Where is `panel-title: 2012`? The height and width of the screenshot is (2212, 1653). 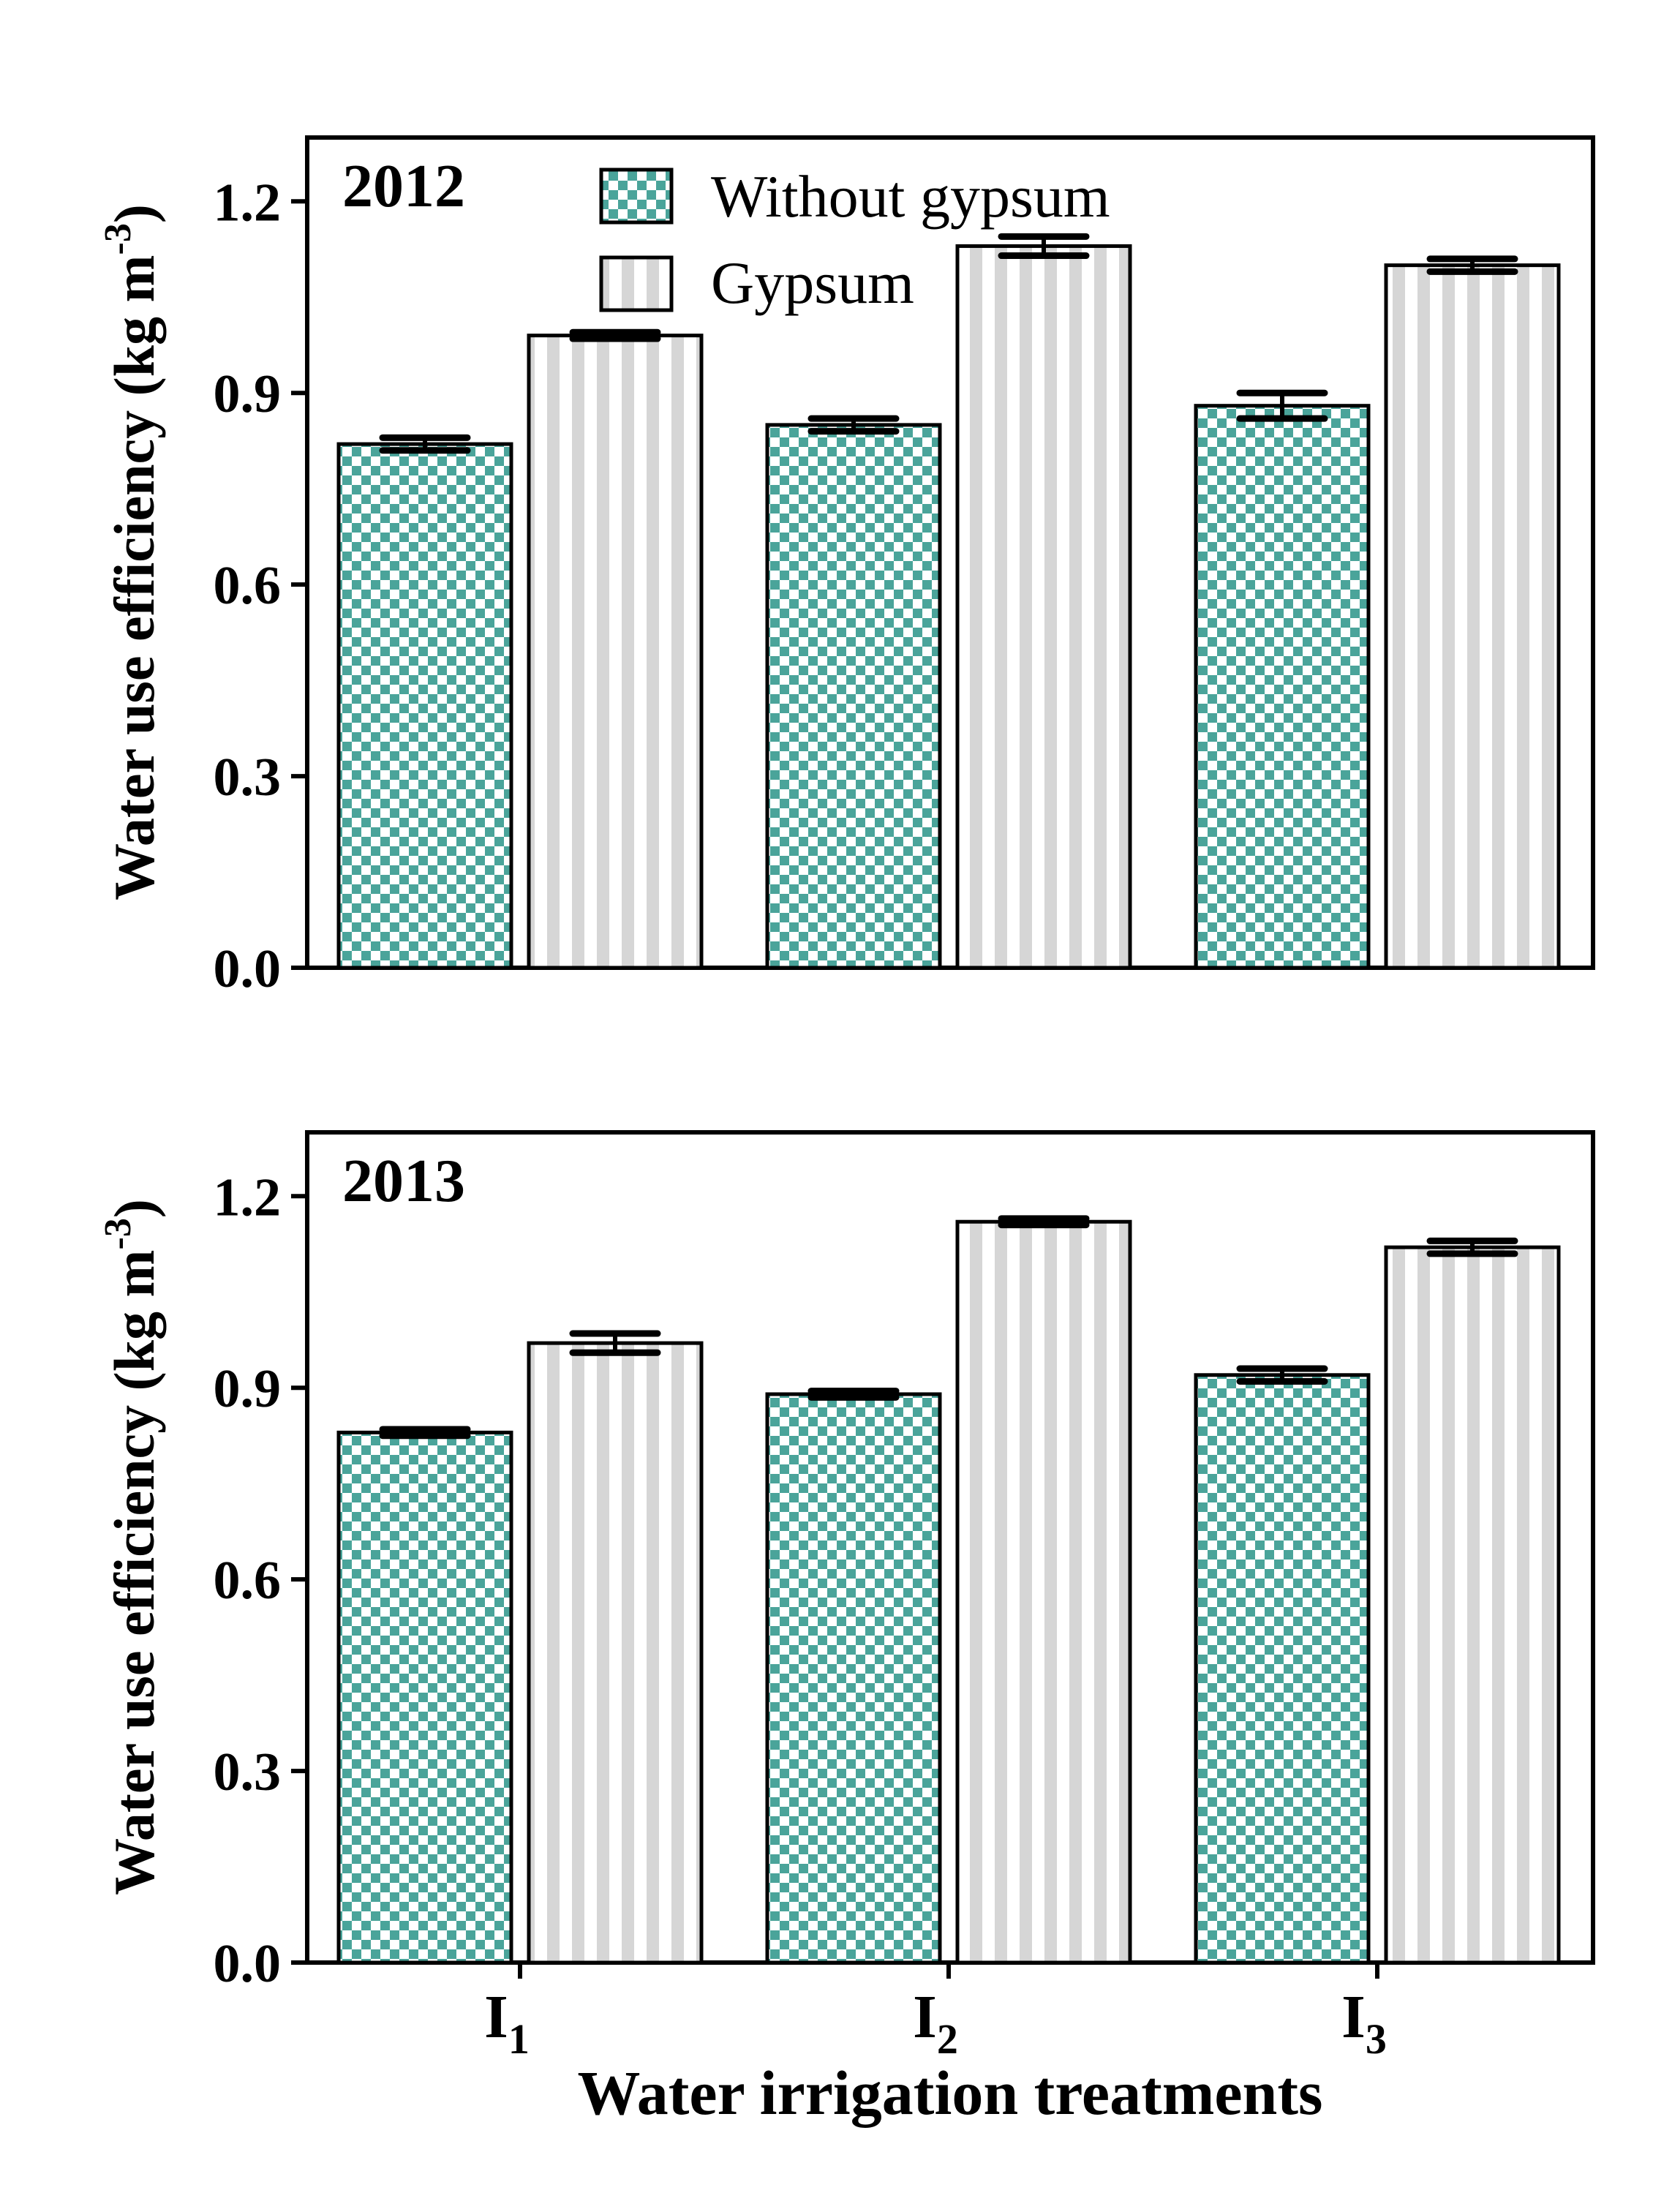 panel-title: 2012 is located at coordinates (403, 186).